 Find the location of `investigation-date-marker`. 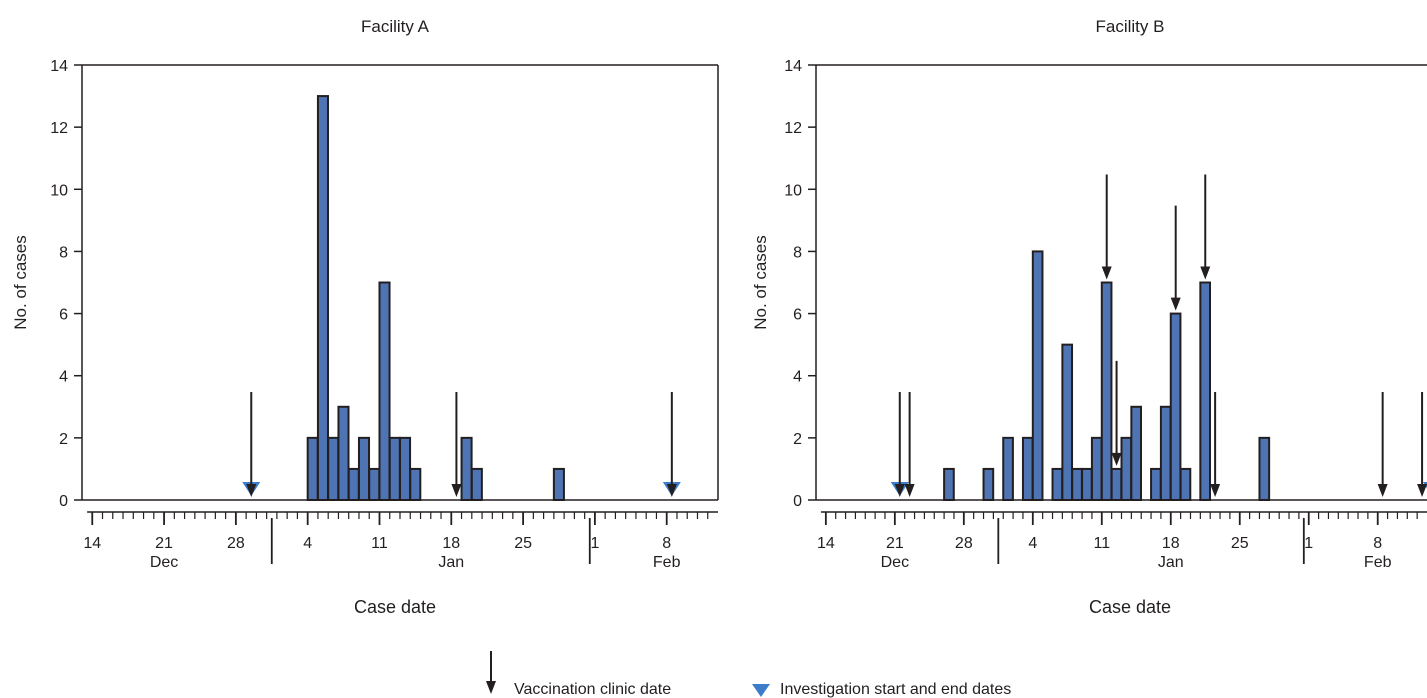

investigation-date-marker is located at coordinates (1424, 485).